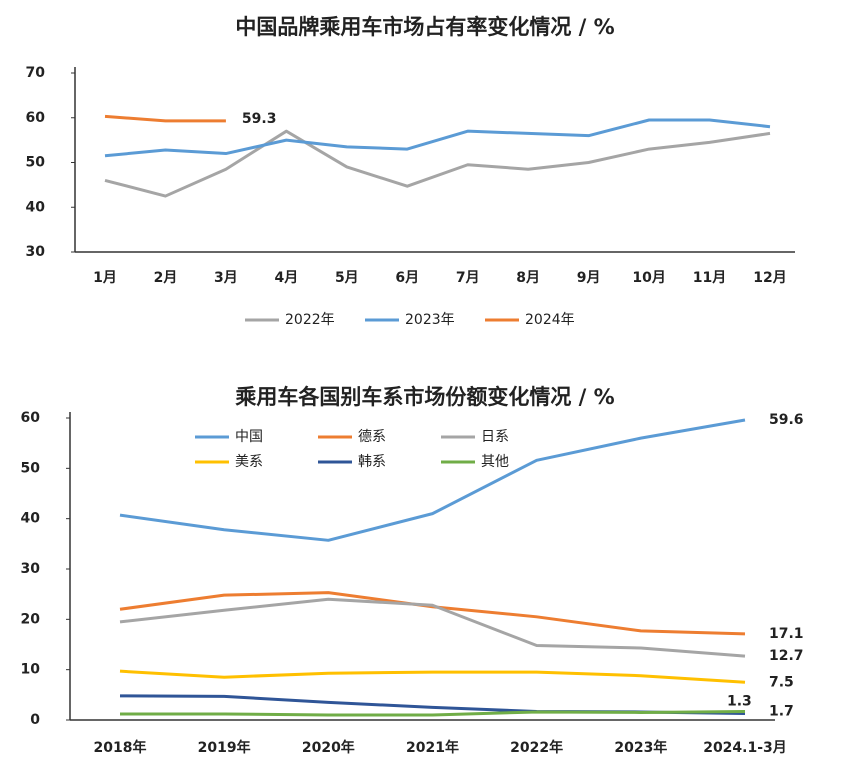 The height and width of the screenshot is (773, 850). I want to click on x-tick-label: 2月, so click(166, 278).